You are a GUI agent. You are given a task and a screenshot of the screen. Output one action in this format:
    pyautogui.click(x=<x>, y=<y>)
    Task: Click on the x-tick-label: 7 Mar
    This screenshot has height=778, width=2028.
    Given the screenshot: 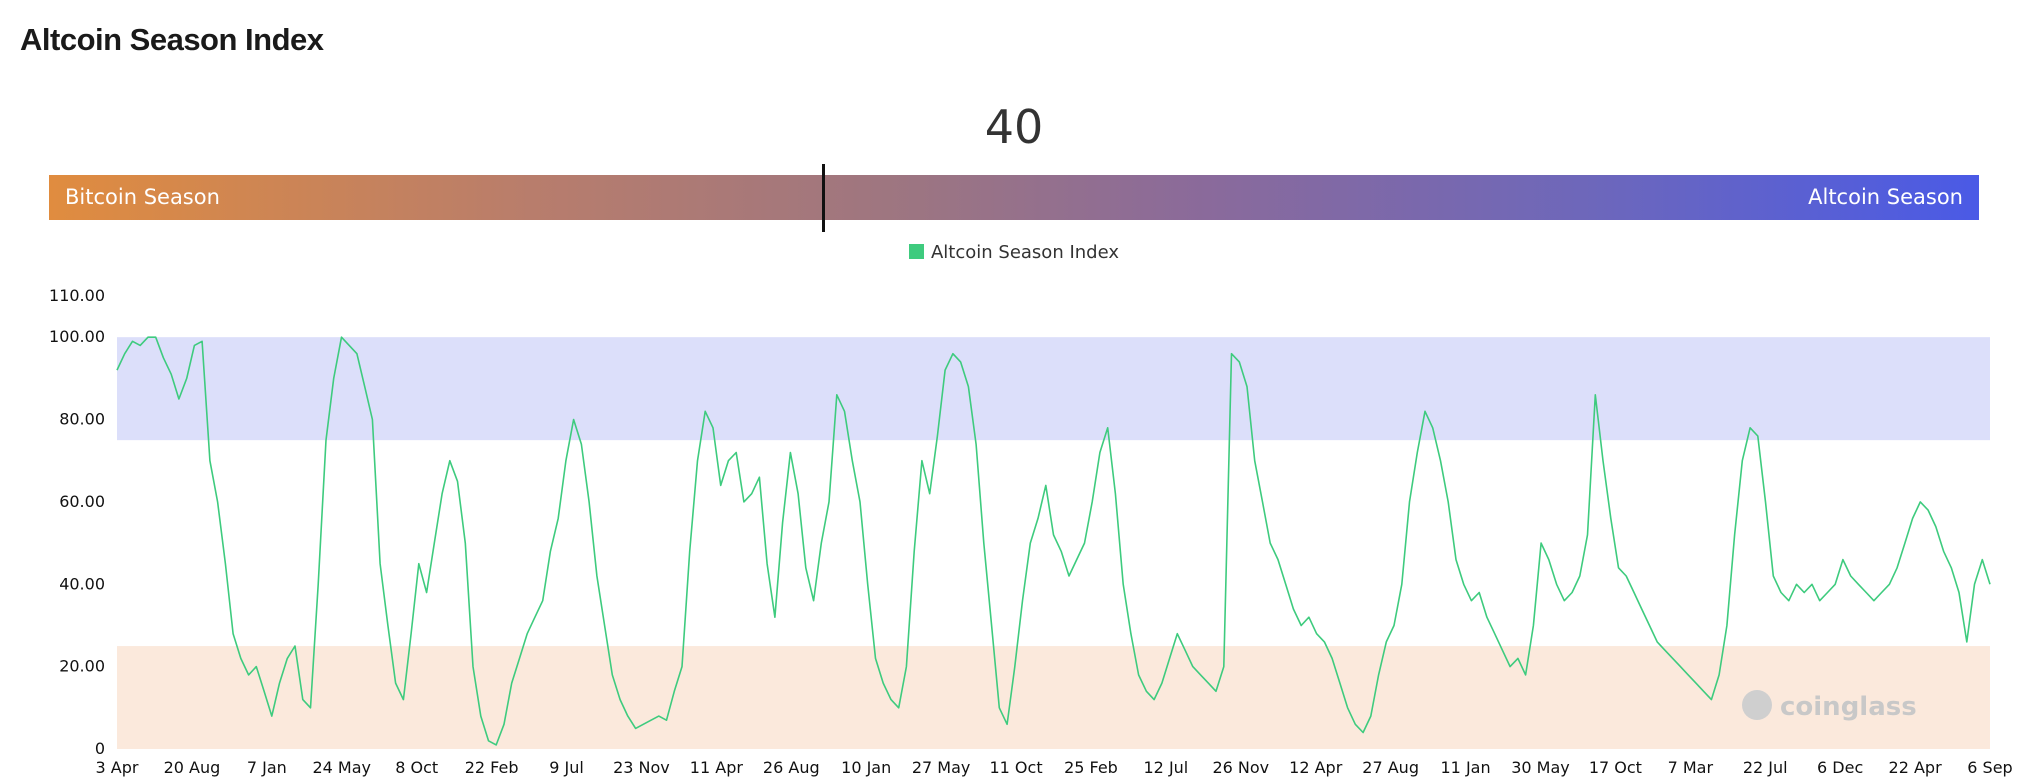 What is the action you would take?
    pyautogui.click(x=1691, y=767)
    